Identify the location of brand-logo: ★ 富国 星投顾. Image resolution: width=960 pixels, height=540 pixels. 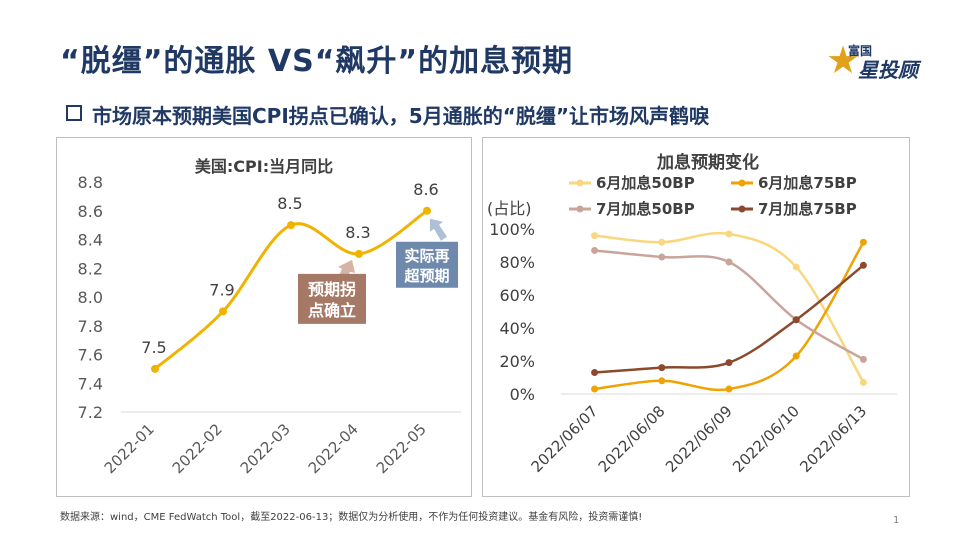
(876, 60).